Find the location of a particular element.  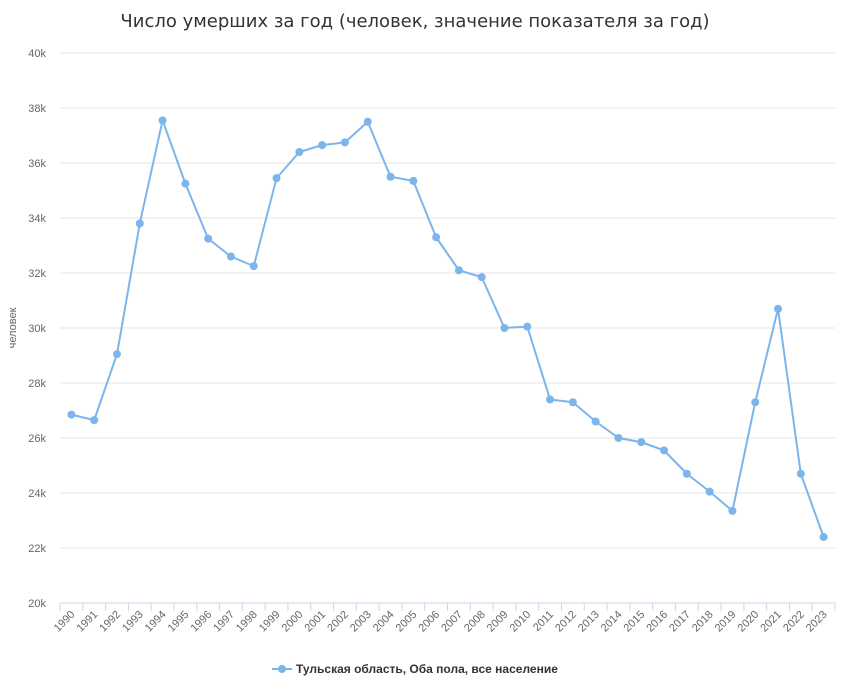

x-tick-label: 1991 is located at coordinates (88, 622).